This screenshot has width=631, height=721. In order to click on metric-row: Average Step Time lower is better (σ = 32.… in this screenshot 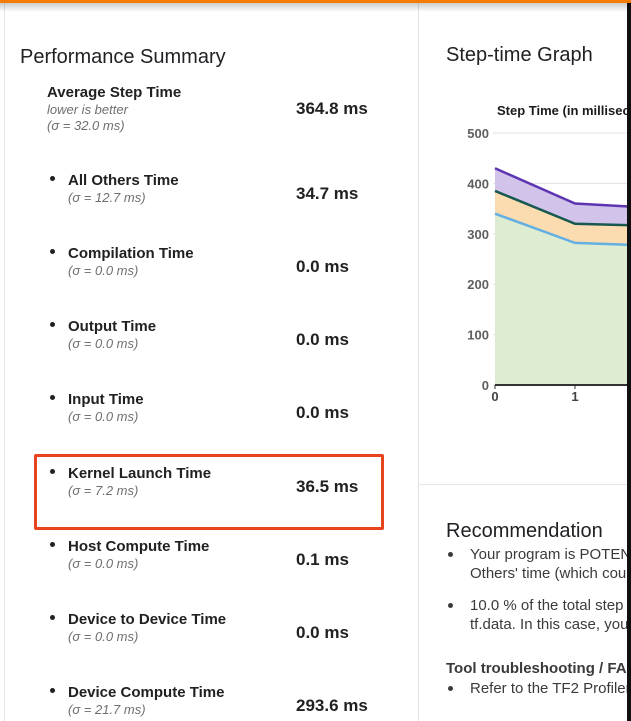, I will do `click(210, 107)`.